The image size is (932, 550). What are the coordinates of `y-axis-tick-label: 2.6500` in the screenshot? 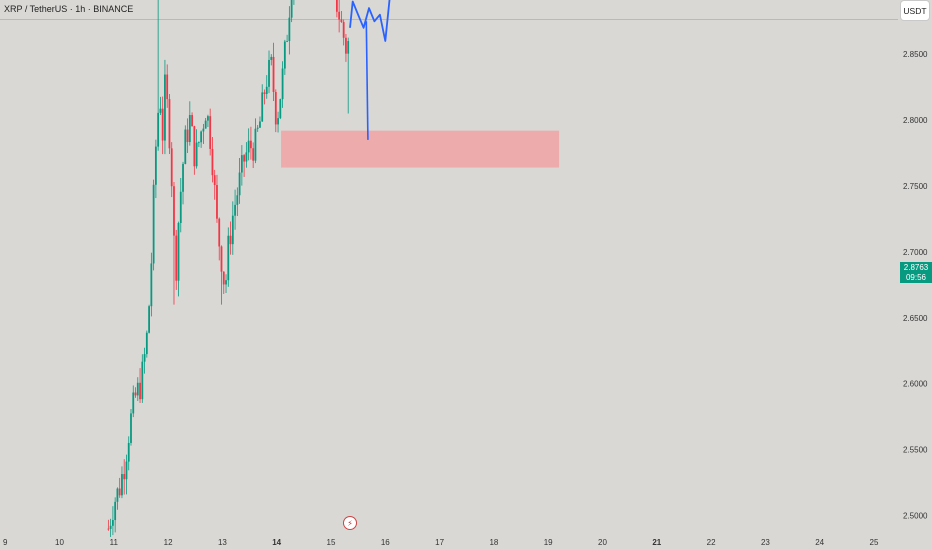 It's located at (915, 318).